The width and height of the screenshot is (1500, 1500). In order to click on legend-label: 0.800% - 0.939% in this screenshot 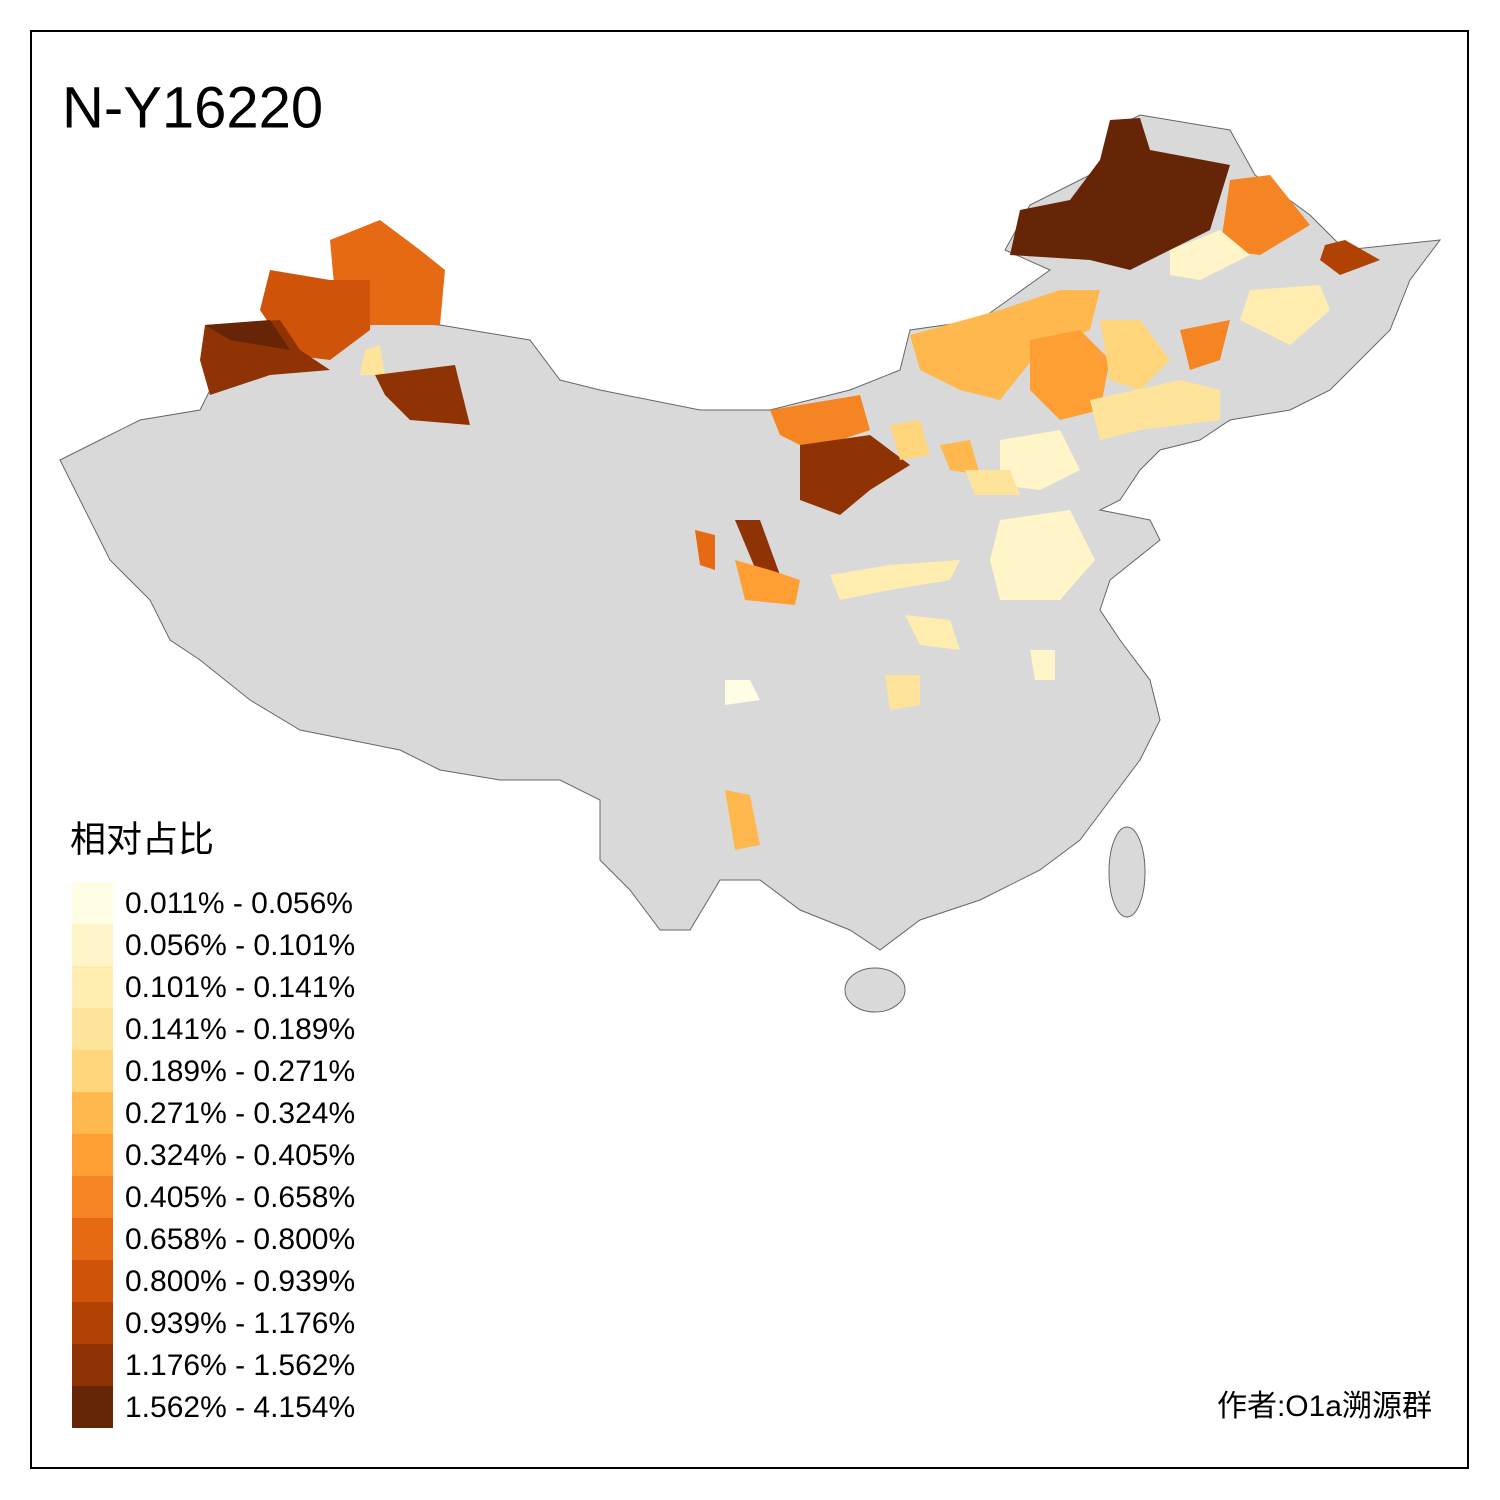, I will do `click(240, 1281)`.